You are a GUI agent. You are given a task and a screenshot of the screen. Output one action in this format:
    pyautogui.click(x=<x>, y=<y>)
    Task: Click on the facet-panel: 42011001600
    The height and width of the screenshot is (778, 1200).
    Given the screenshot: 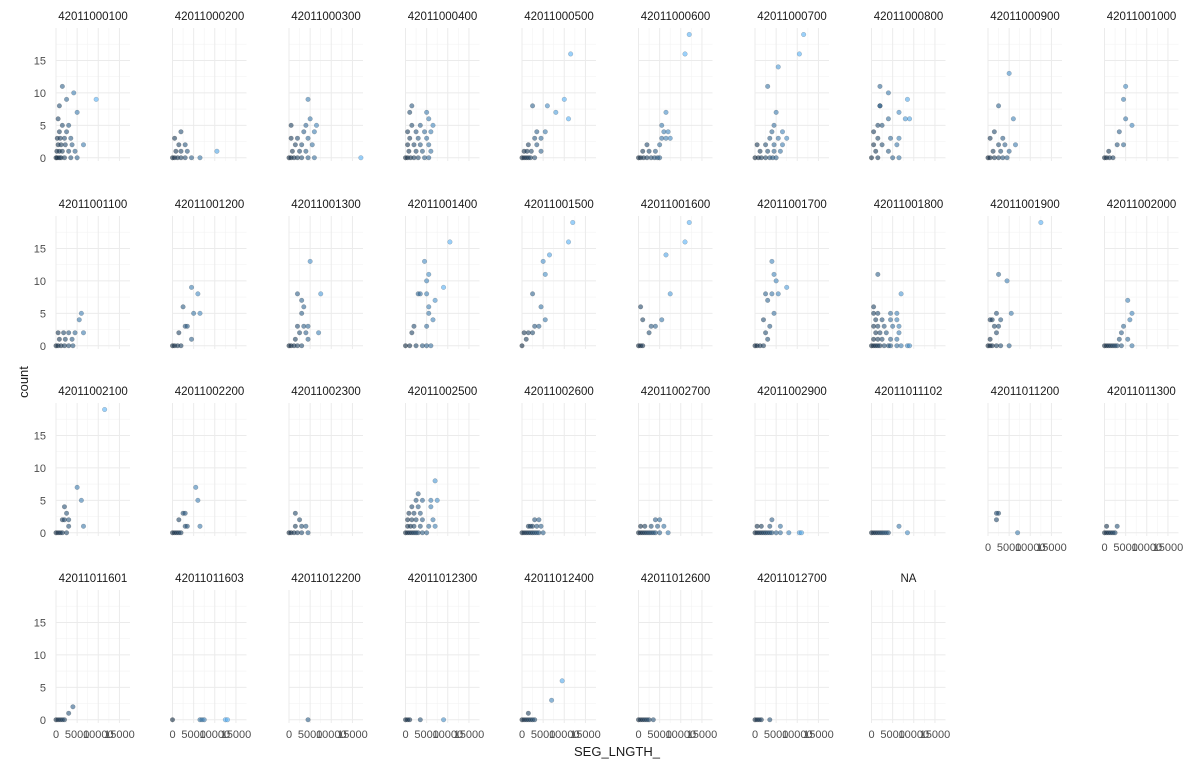 What is the action you would take?
    pyautogui.click(x=674, y=274)
    